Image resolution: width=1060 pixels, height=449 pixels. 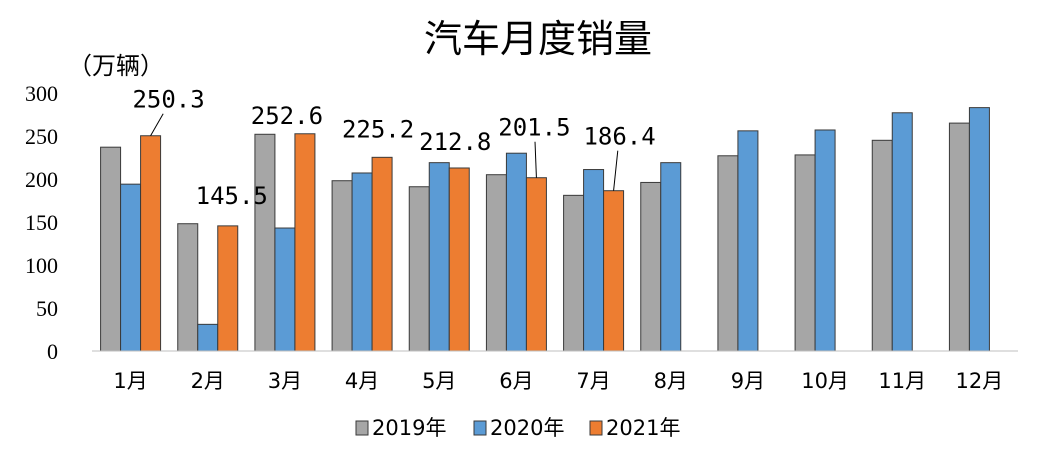 What do you see at coordinates (285, 381) in the screenshot?
I see `x-tick-label: 3月` at bounding box center [285, 381].